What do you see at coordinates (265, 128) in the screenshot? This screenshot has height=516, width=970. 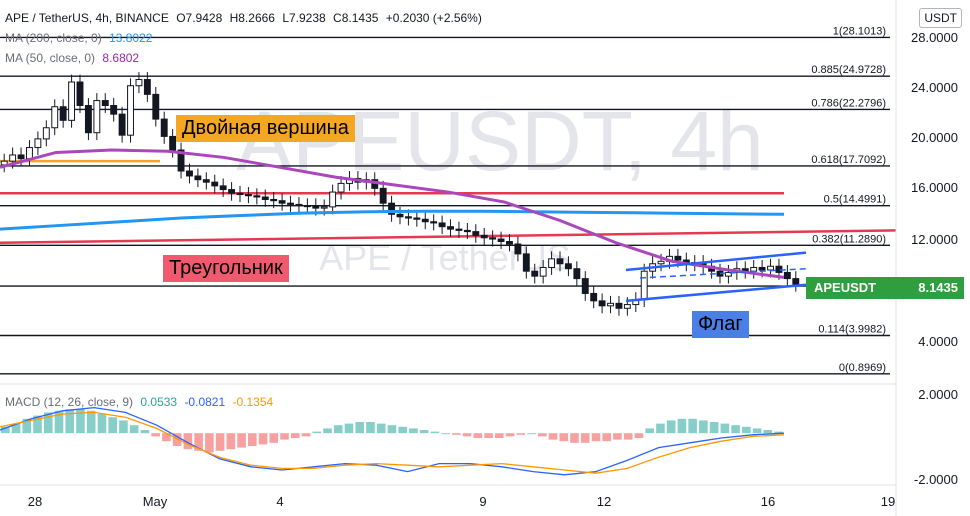 I see `double-top-label: Двойная вершина` at bounding box center [265, 128].